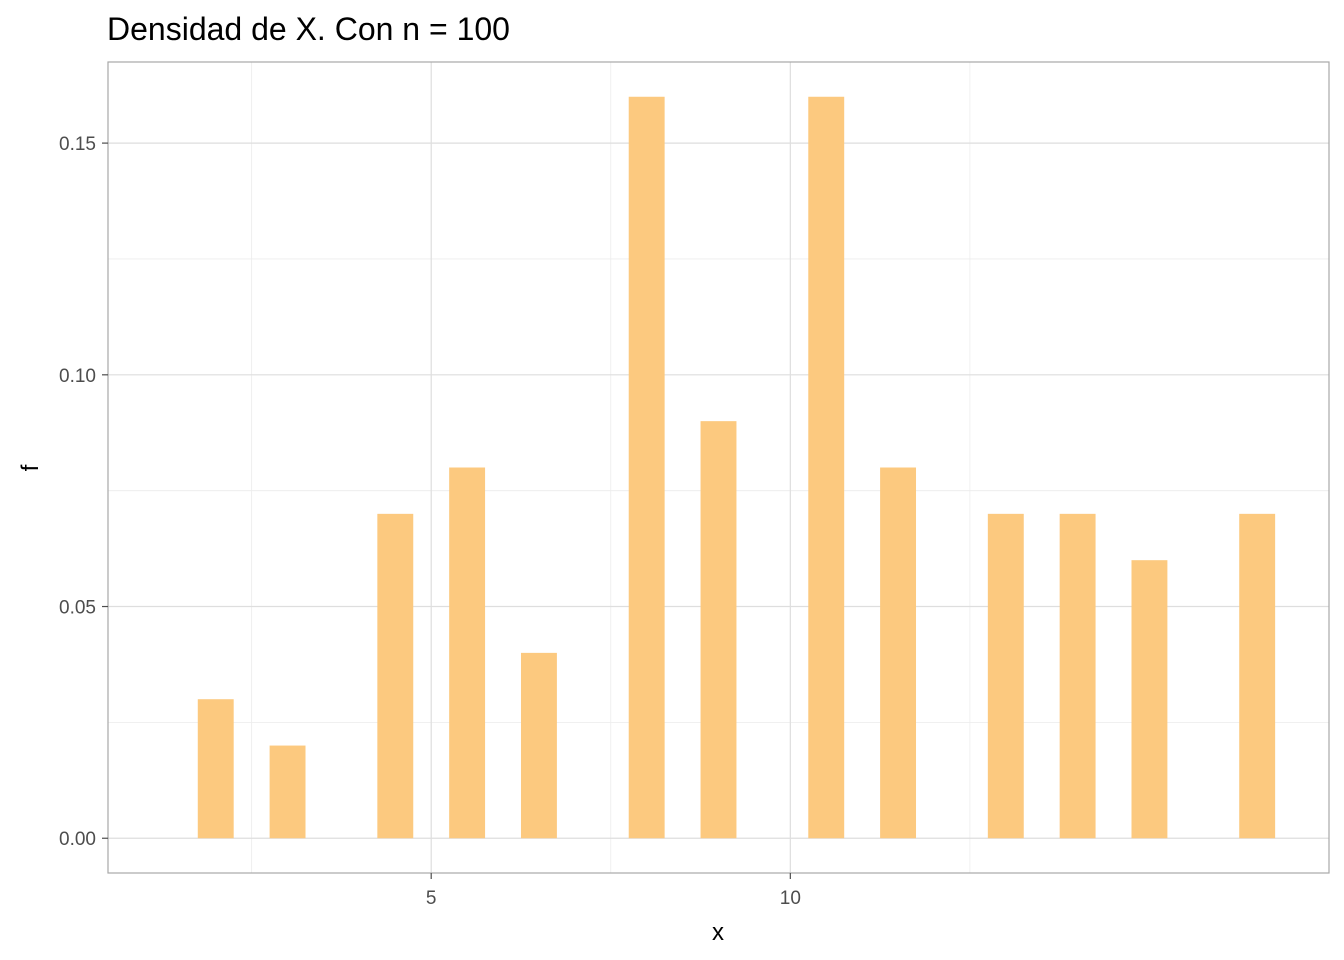 This screenshot has height=960, width=1344. I want to click on x-tick-label: 10, so click(790, 898).